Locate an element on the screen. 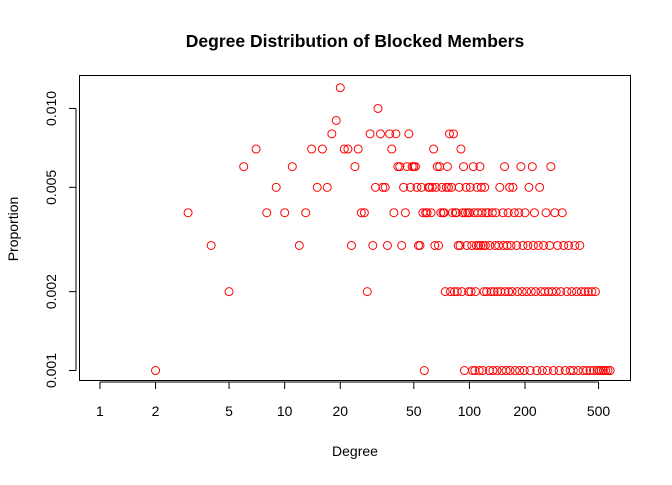  y-axis-label: Proportion is located at coordinates (13, 229).